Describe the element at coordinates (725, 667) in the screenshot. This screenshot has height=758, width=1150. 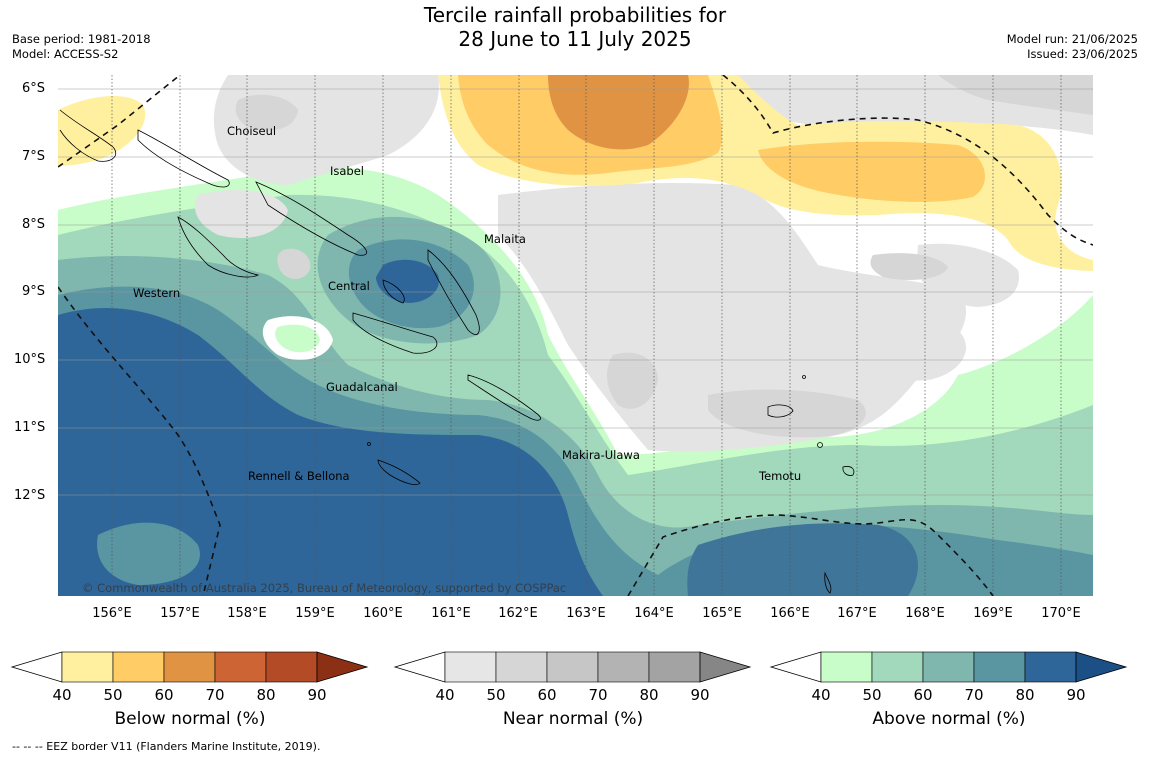
I see `colorbar-near-high-extension` at that location.